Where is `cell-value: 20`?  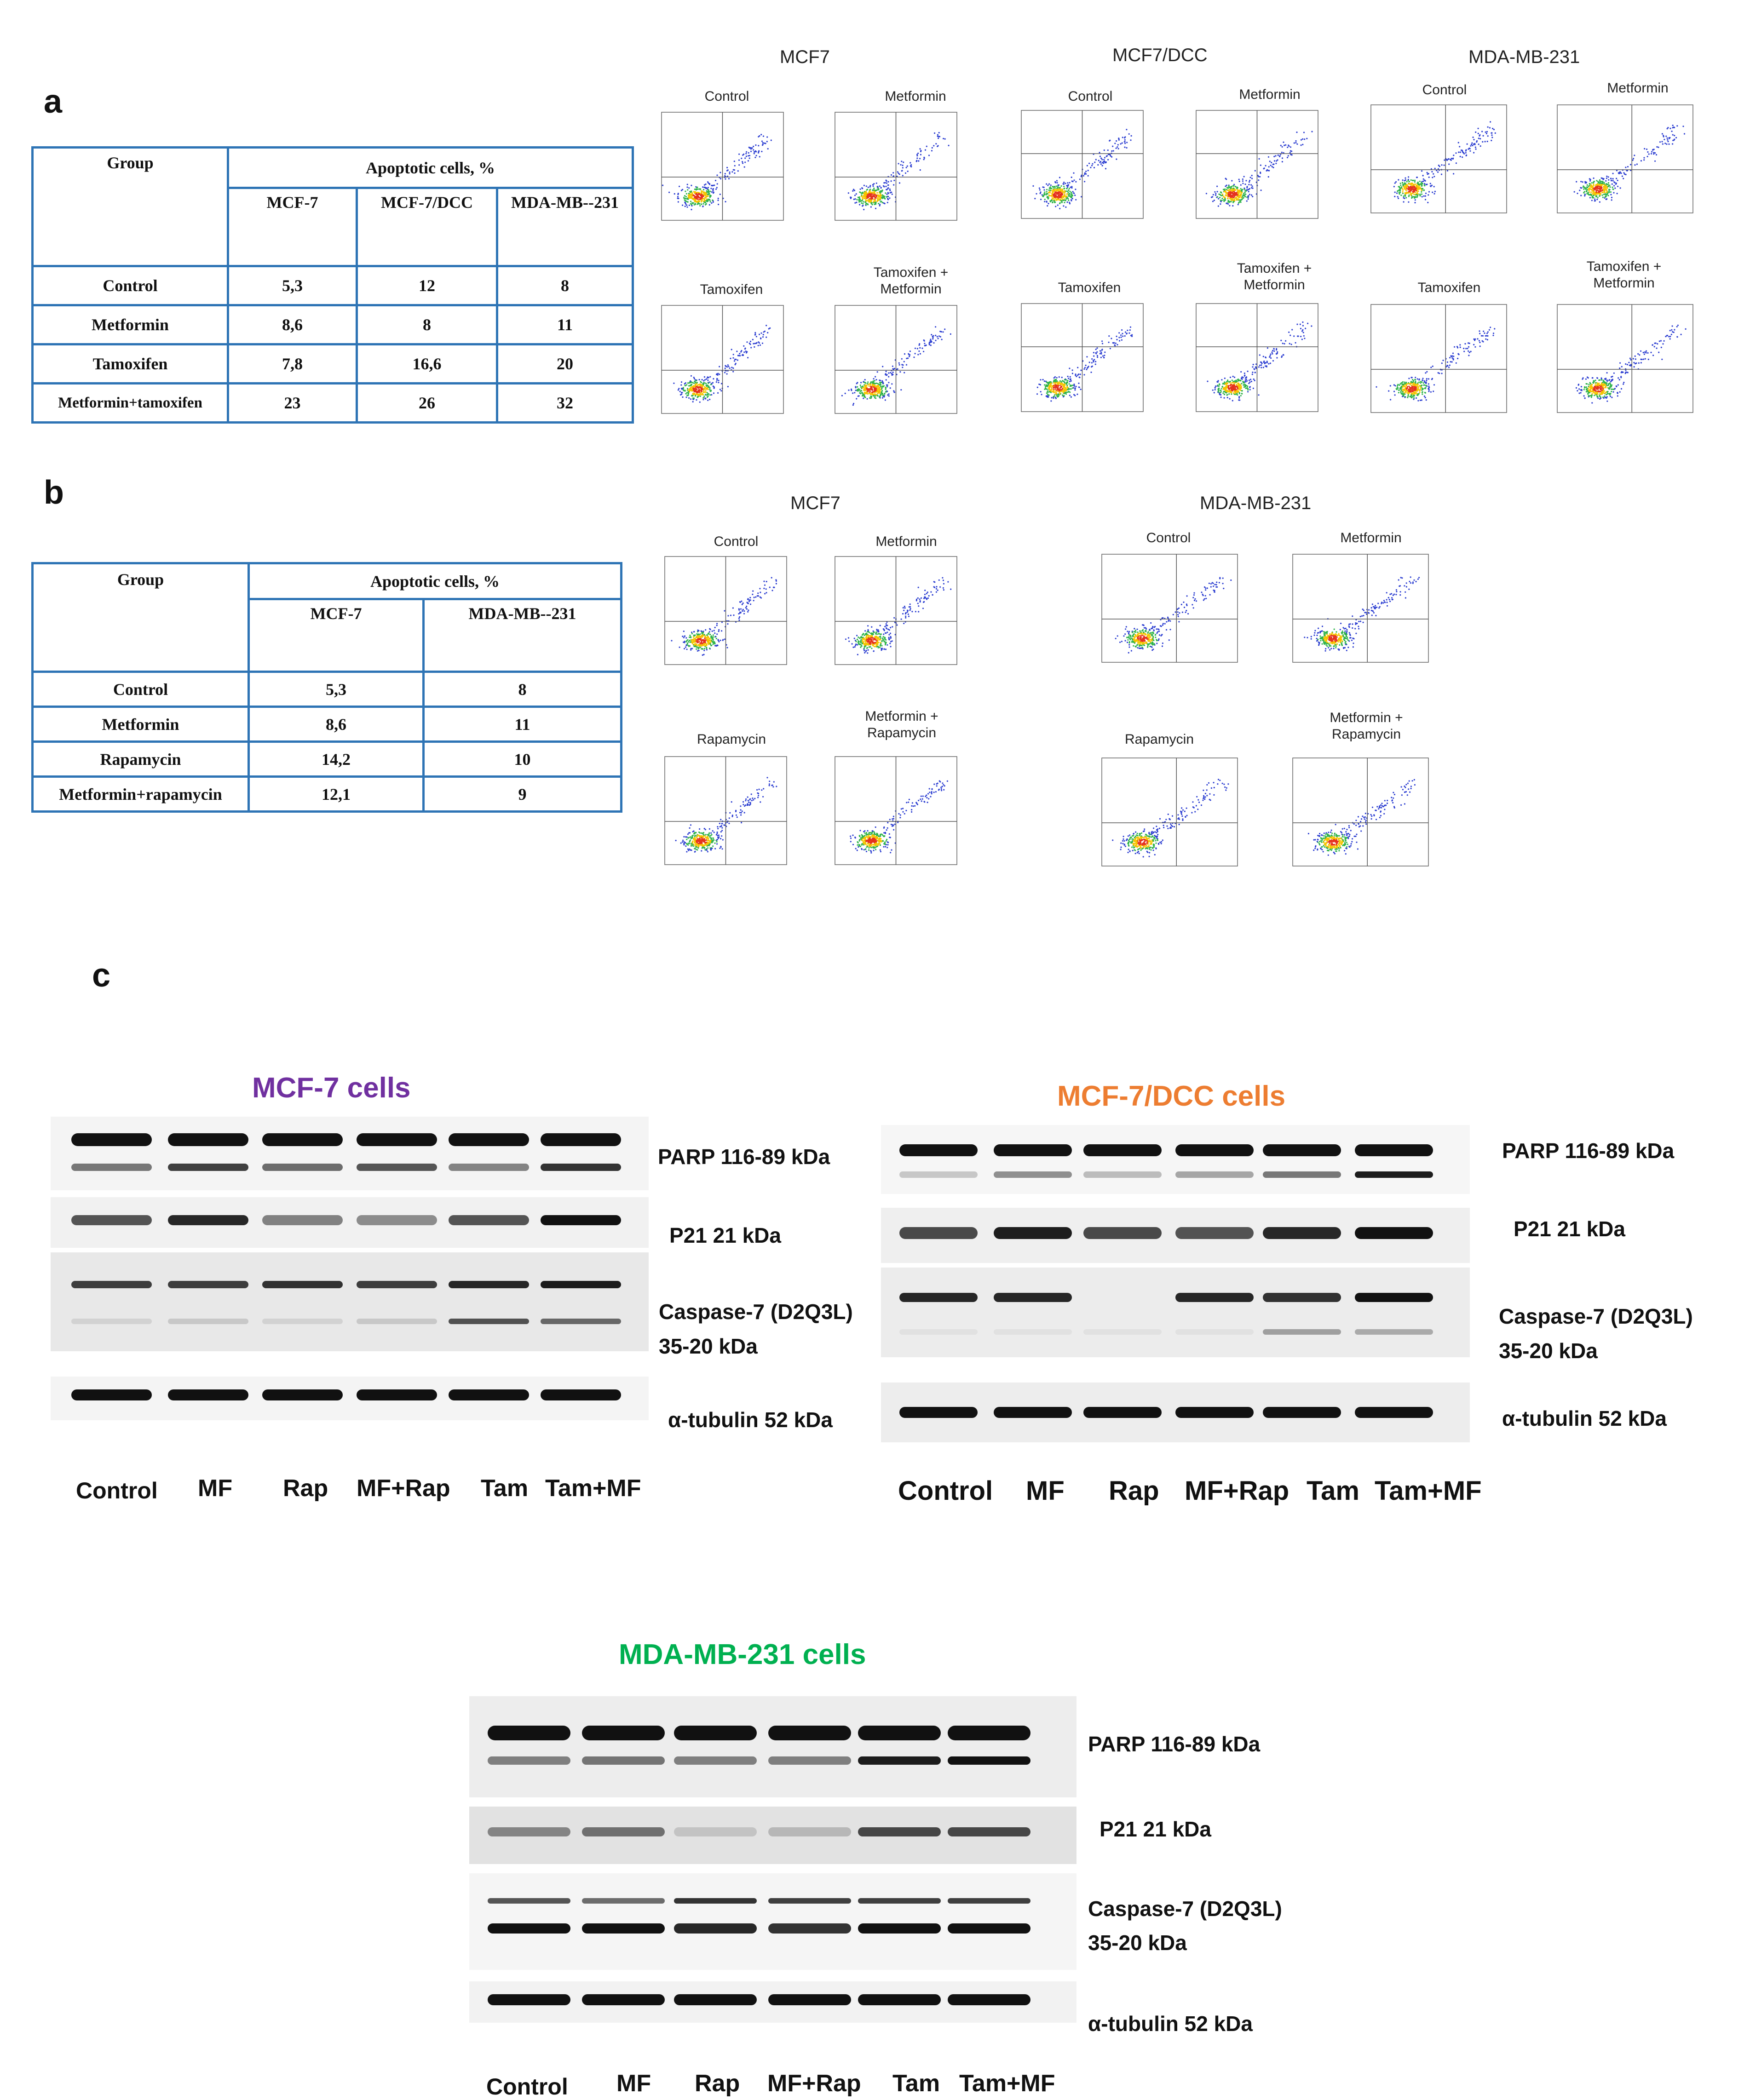
cell-value: 20 is located at coordinates (565, 364).